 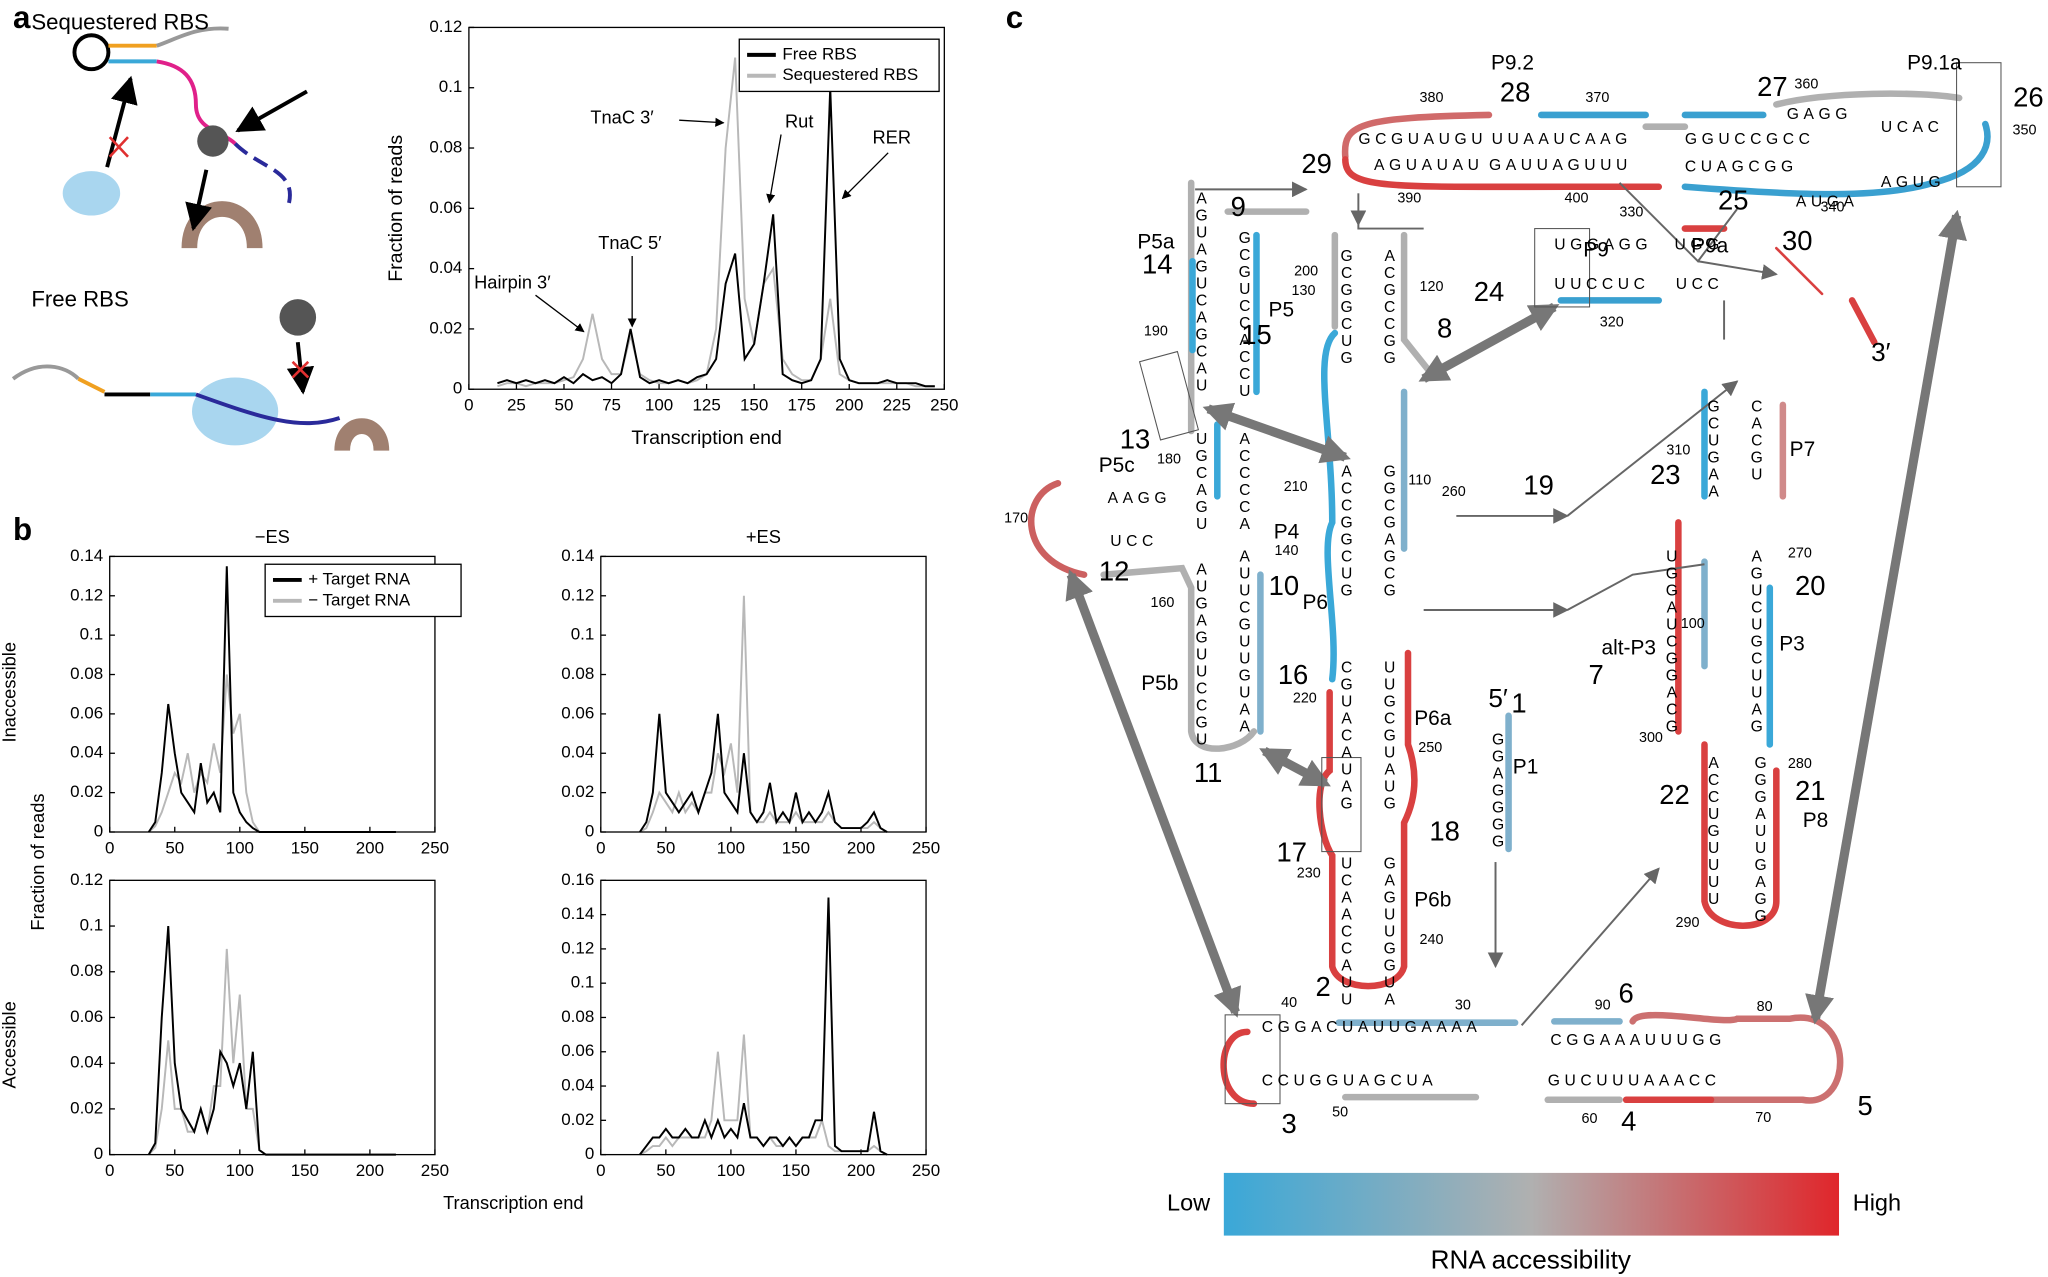 I want to click on nucleotide-strand: ACCCCA, so click(x=1244, y=482).